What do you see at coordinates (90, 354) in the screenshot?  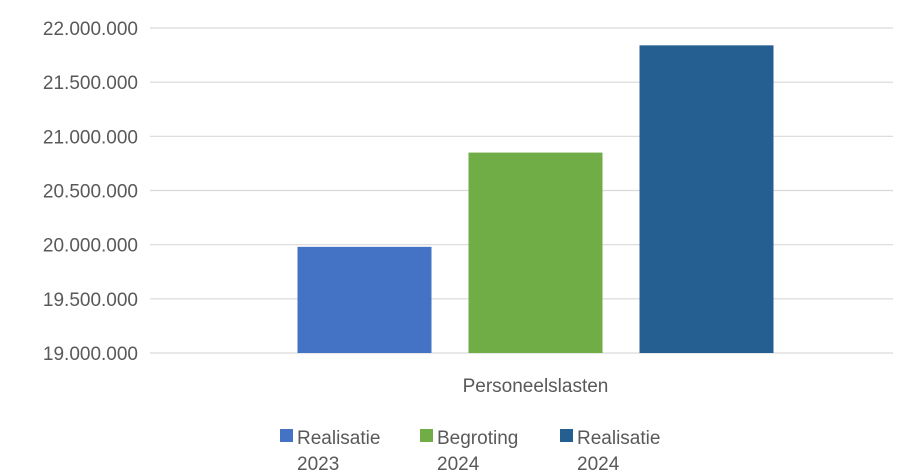 I see `y-tick-label: 19.000.000` at bounding box center [90, 354].